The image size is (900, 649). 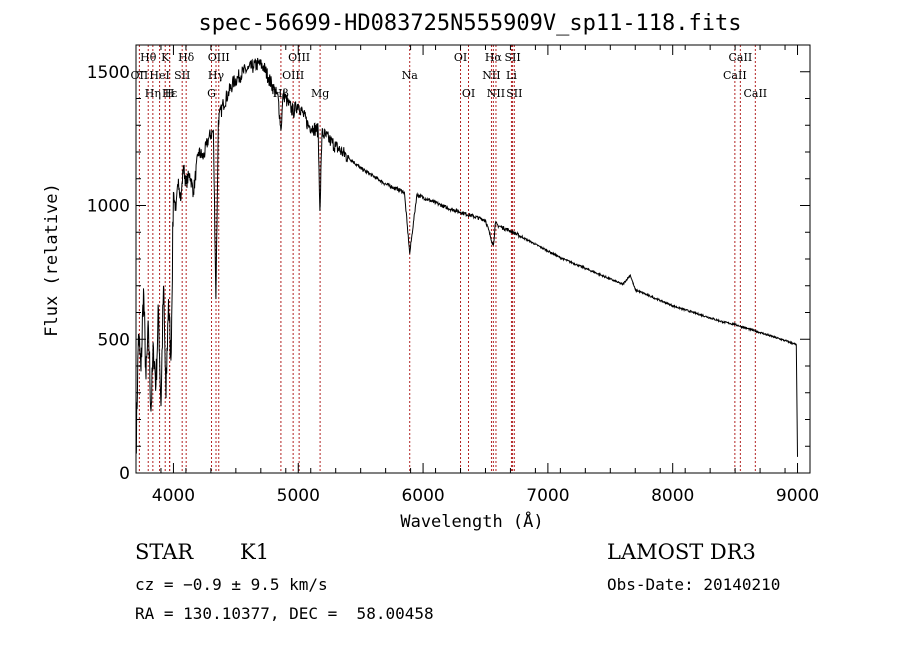 What do you see at coordinates (496, 93) in the screenshot?
I see `line-label-21: NII` at bounding box center [496, 93].